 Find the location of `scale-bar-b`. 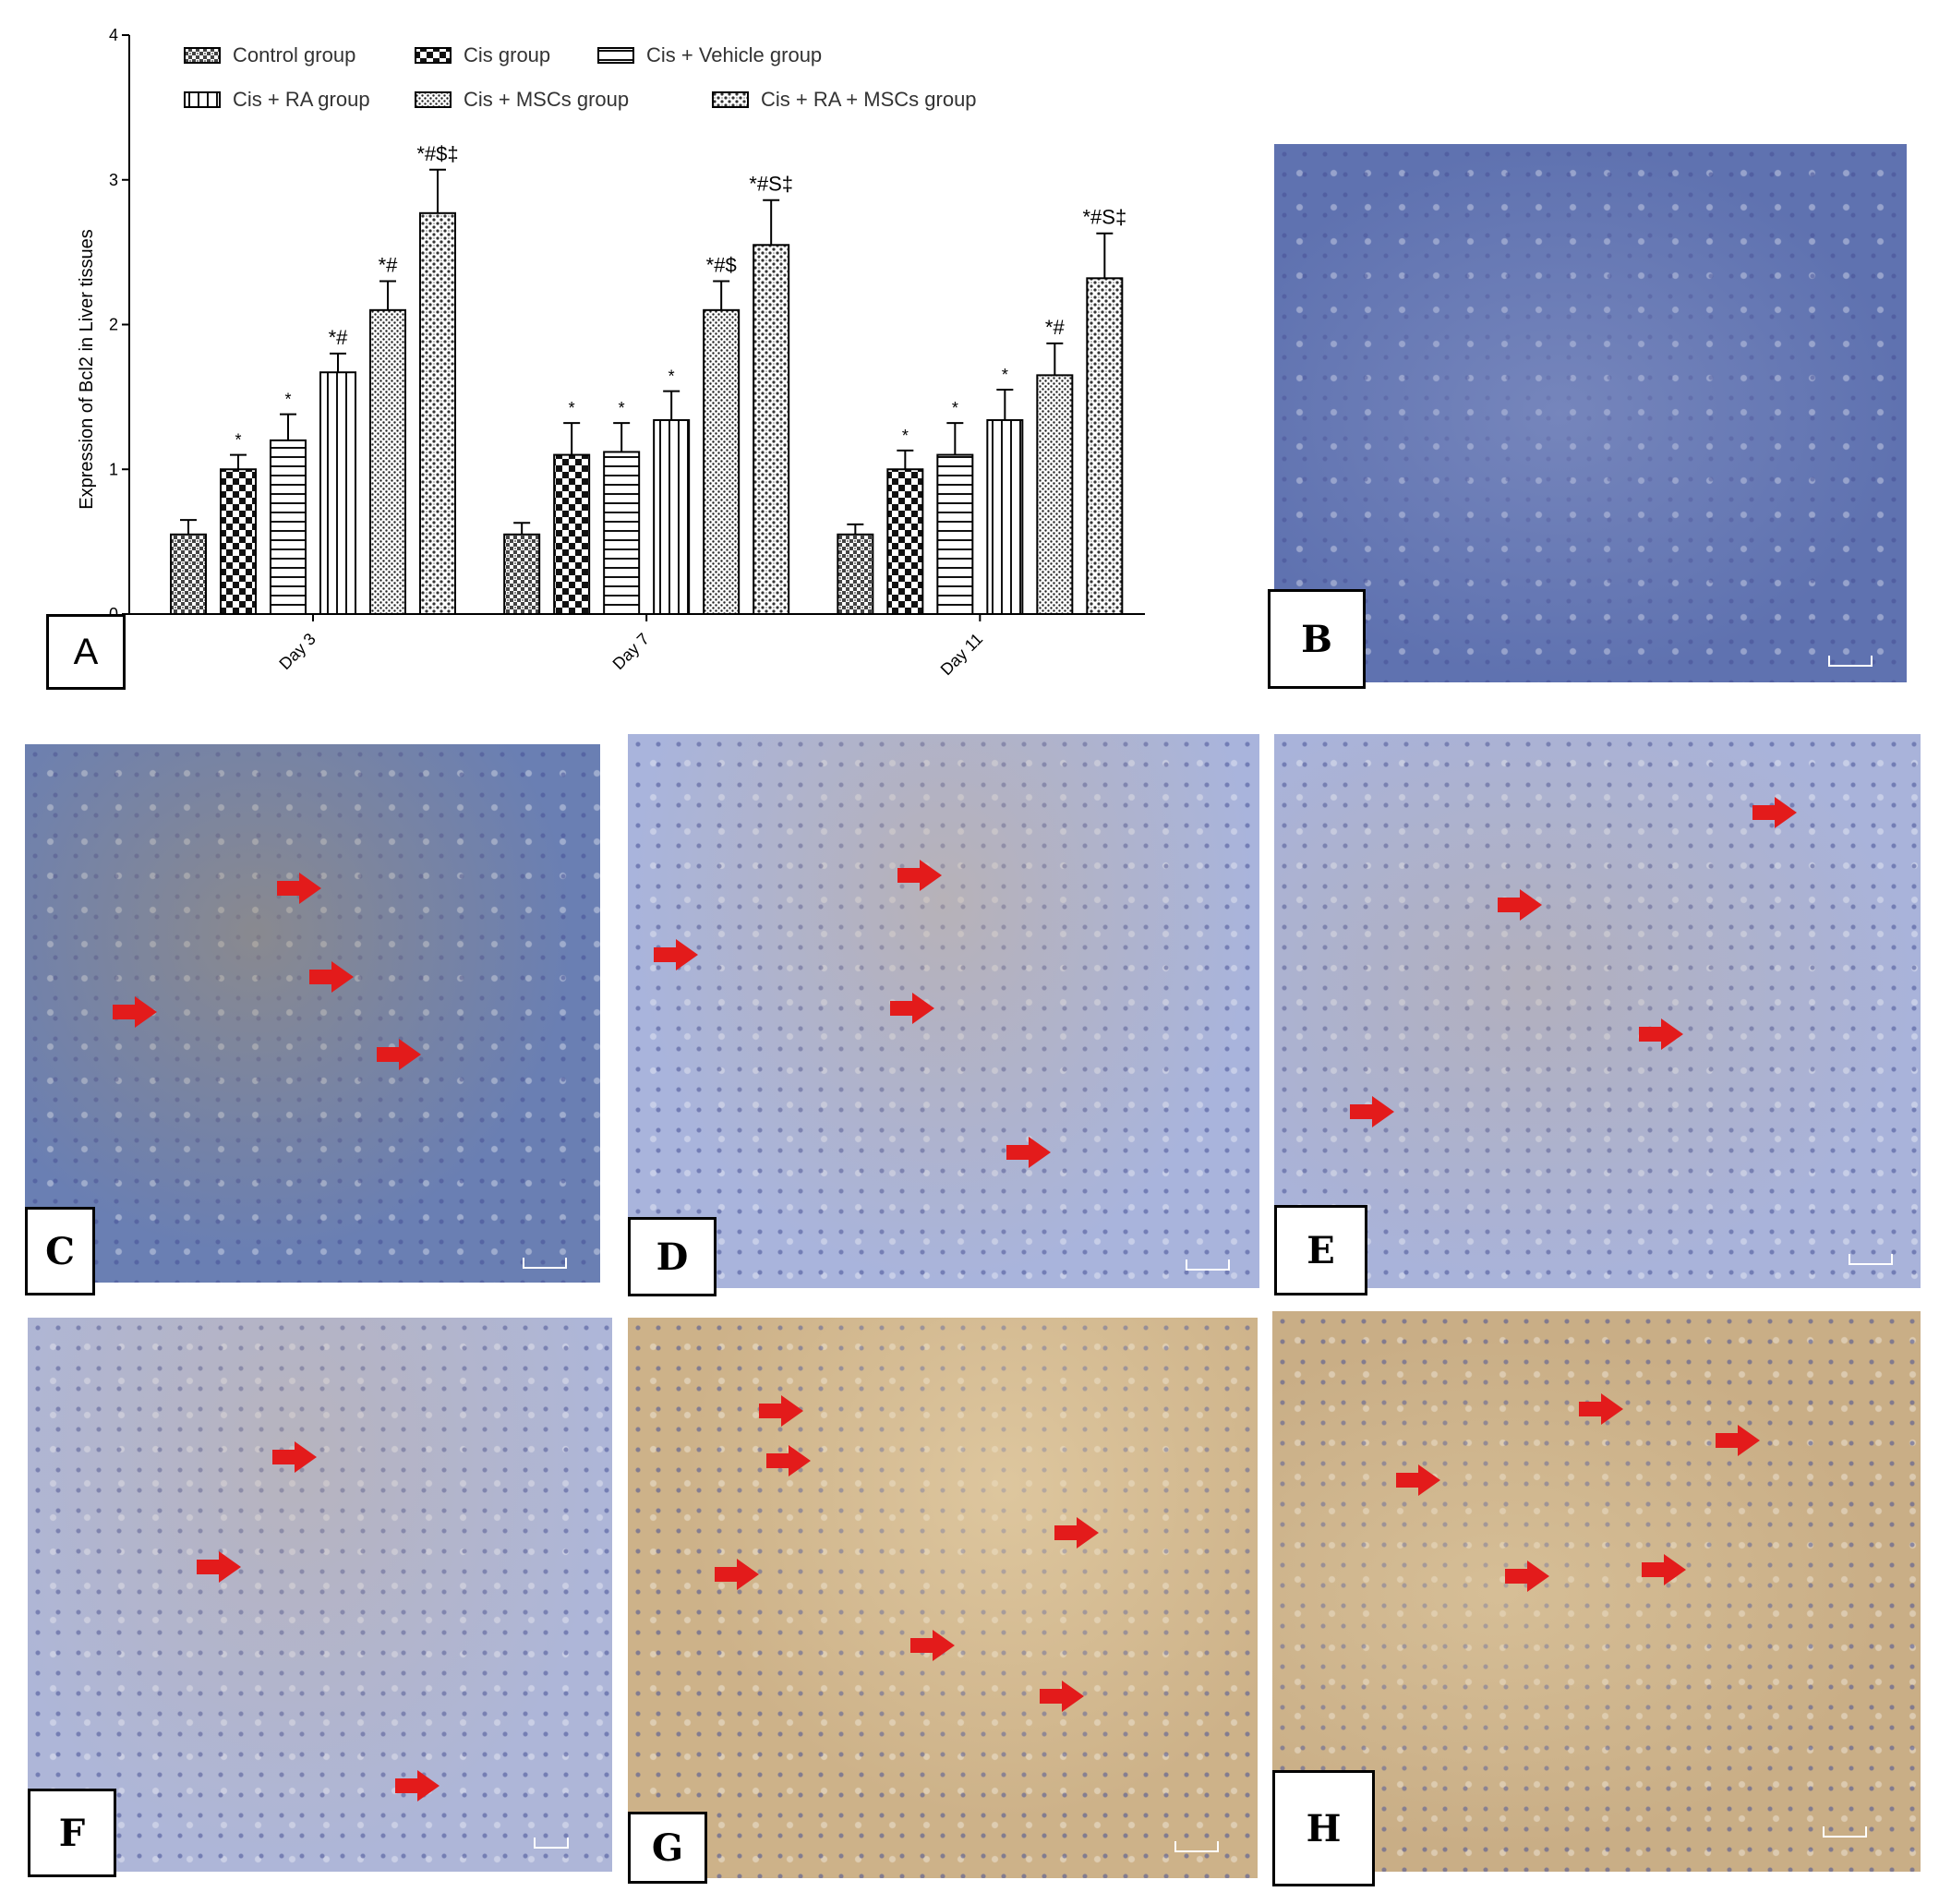

scale-bar-b is located at coordinates (1851, 661).